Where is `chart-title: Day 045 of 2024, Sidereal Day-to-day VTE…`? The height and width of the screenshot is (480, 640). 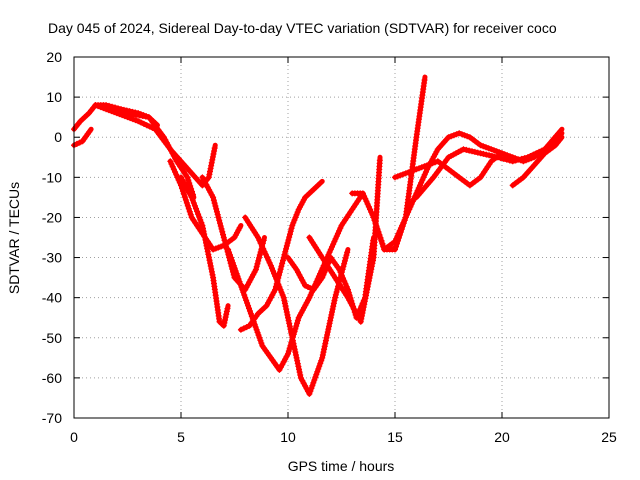 chart-title: Day 045 of 2024, Sidereal Day-to-day VTE… is located at coordinates (302, 28).